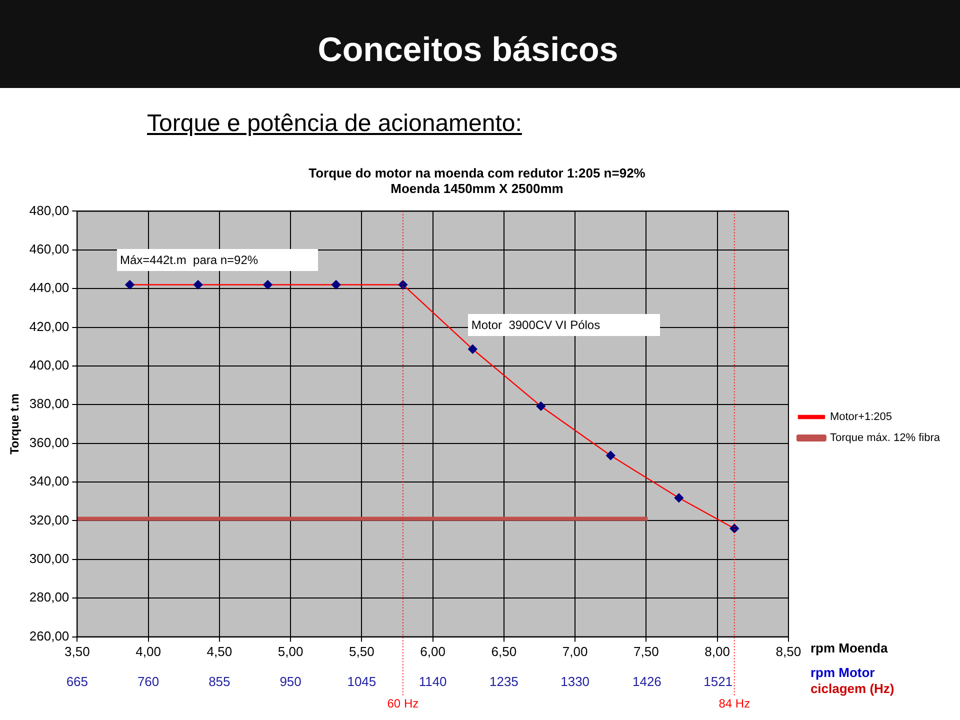 Image resolution: width=960 pixels, height=720 pixels. What do you see at coordinates (849, 648) in the screenshot?
I see `x-axis-title: rpm Moenda` at bounding box center [849, 648].